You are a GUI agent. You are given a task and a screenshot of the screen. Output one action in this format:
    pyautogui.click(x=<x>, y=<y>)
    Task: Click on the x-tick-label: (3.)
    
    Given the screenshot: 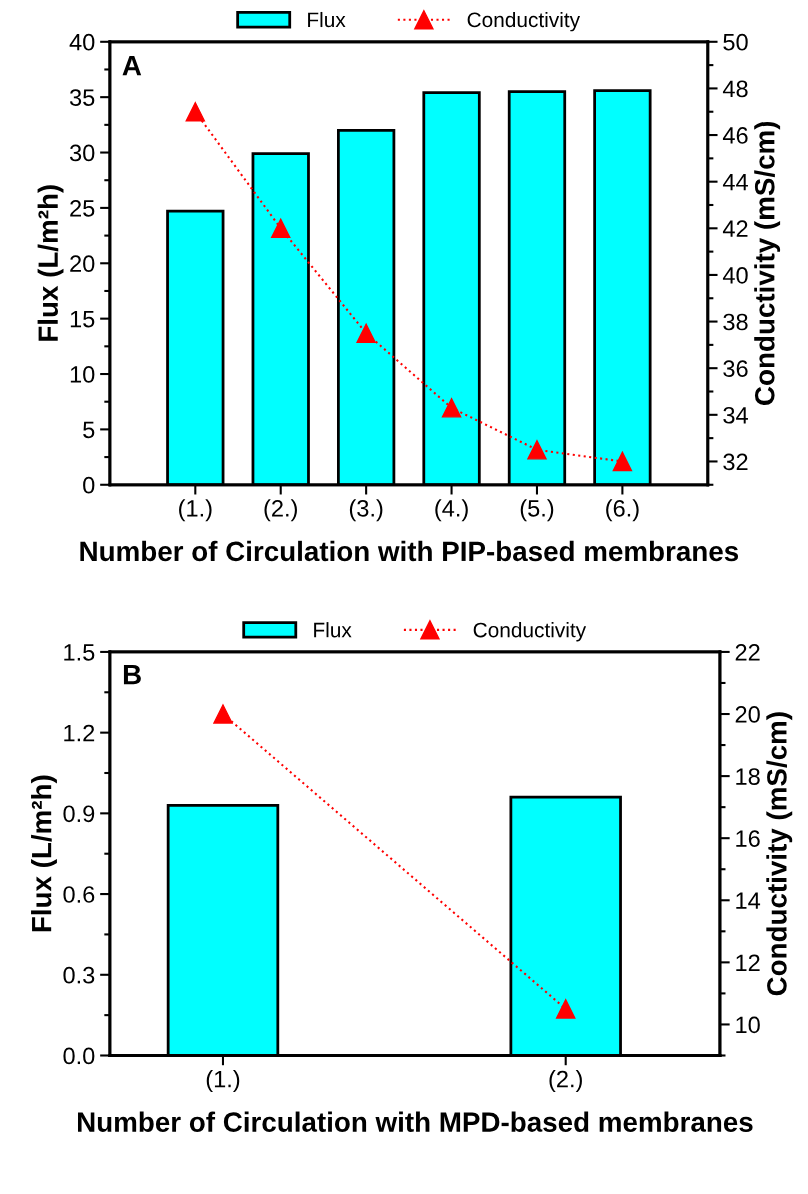 What is the action you would take?
    pyautogui.click(x=366, y=510)
    